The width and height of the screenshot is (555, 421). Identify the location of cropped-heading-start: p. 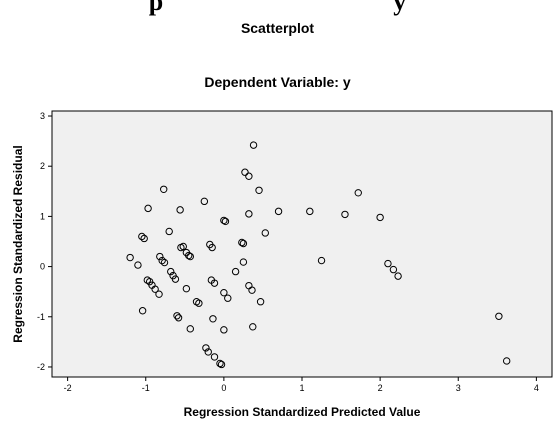
(156, 8).